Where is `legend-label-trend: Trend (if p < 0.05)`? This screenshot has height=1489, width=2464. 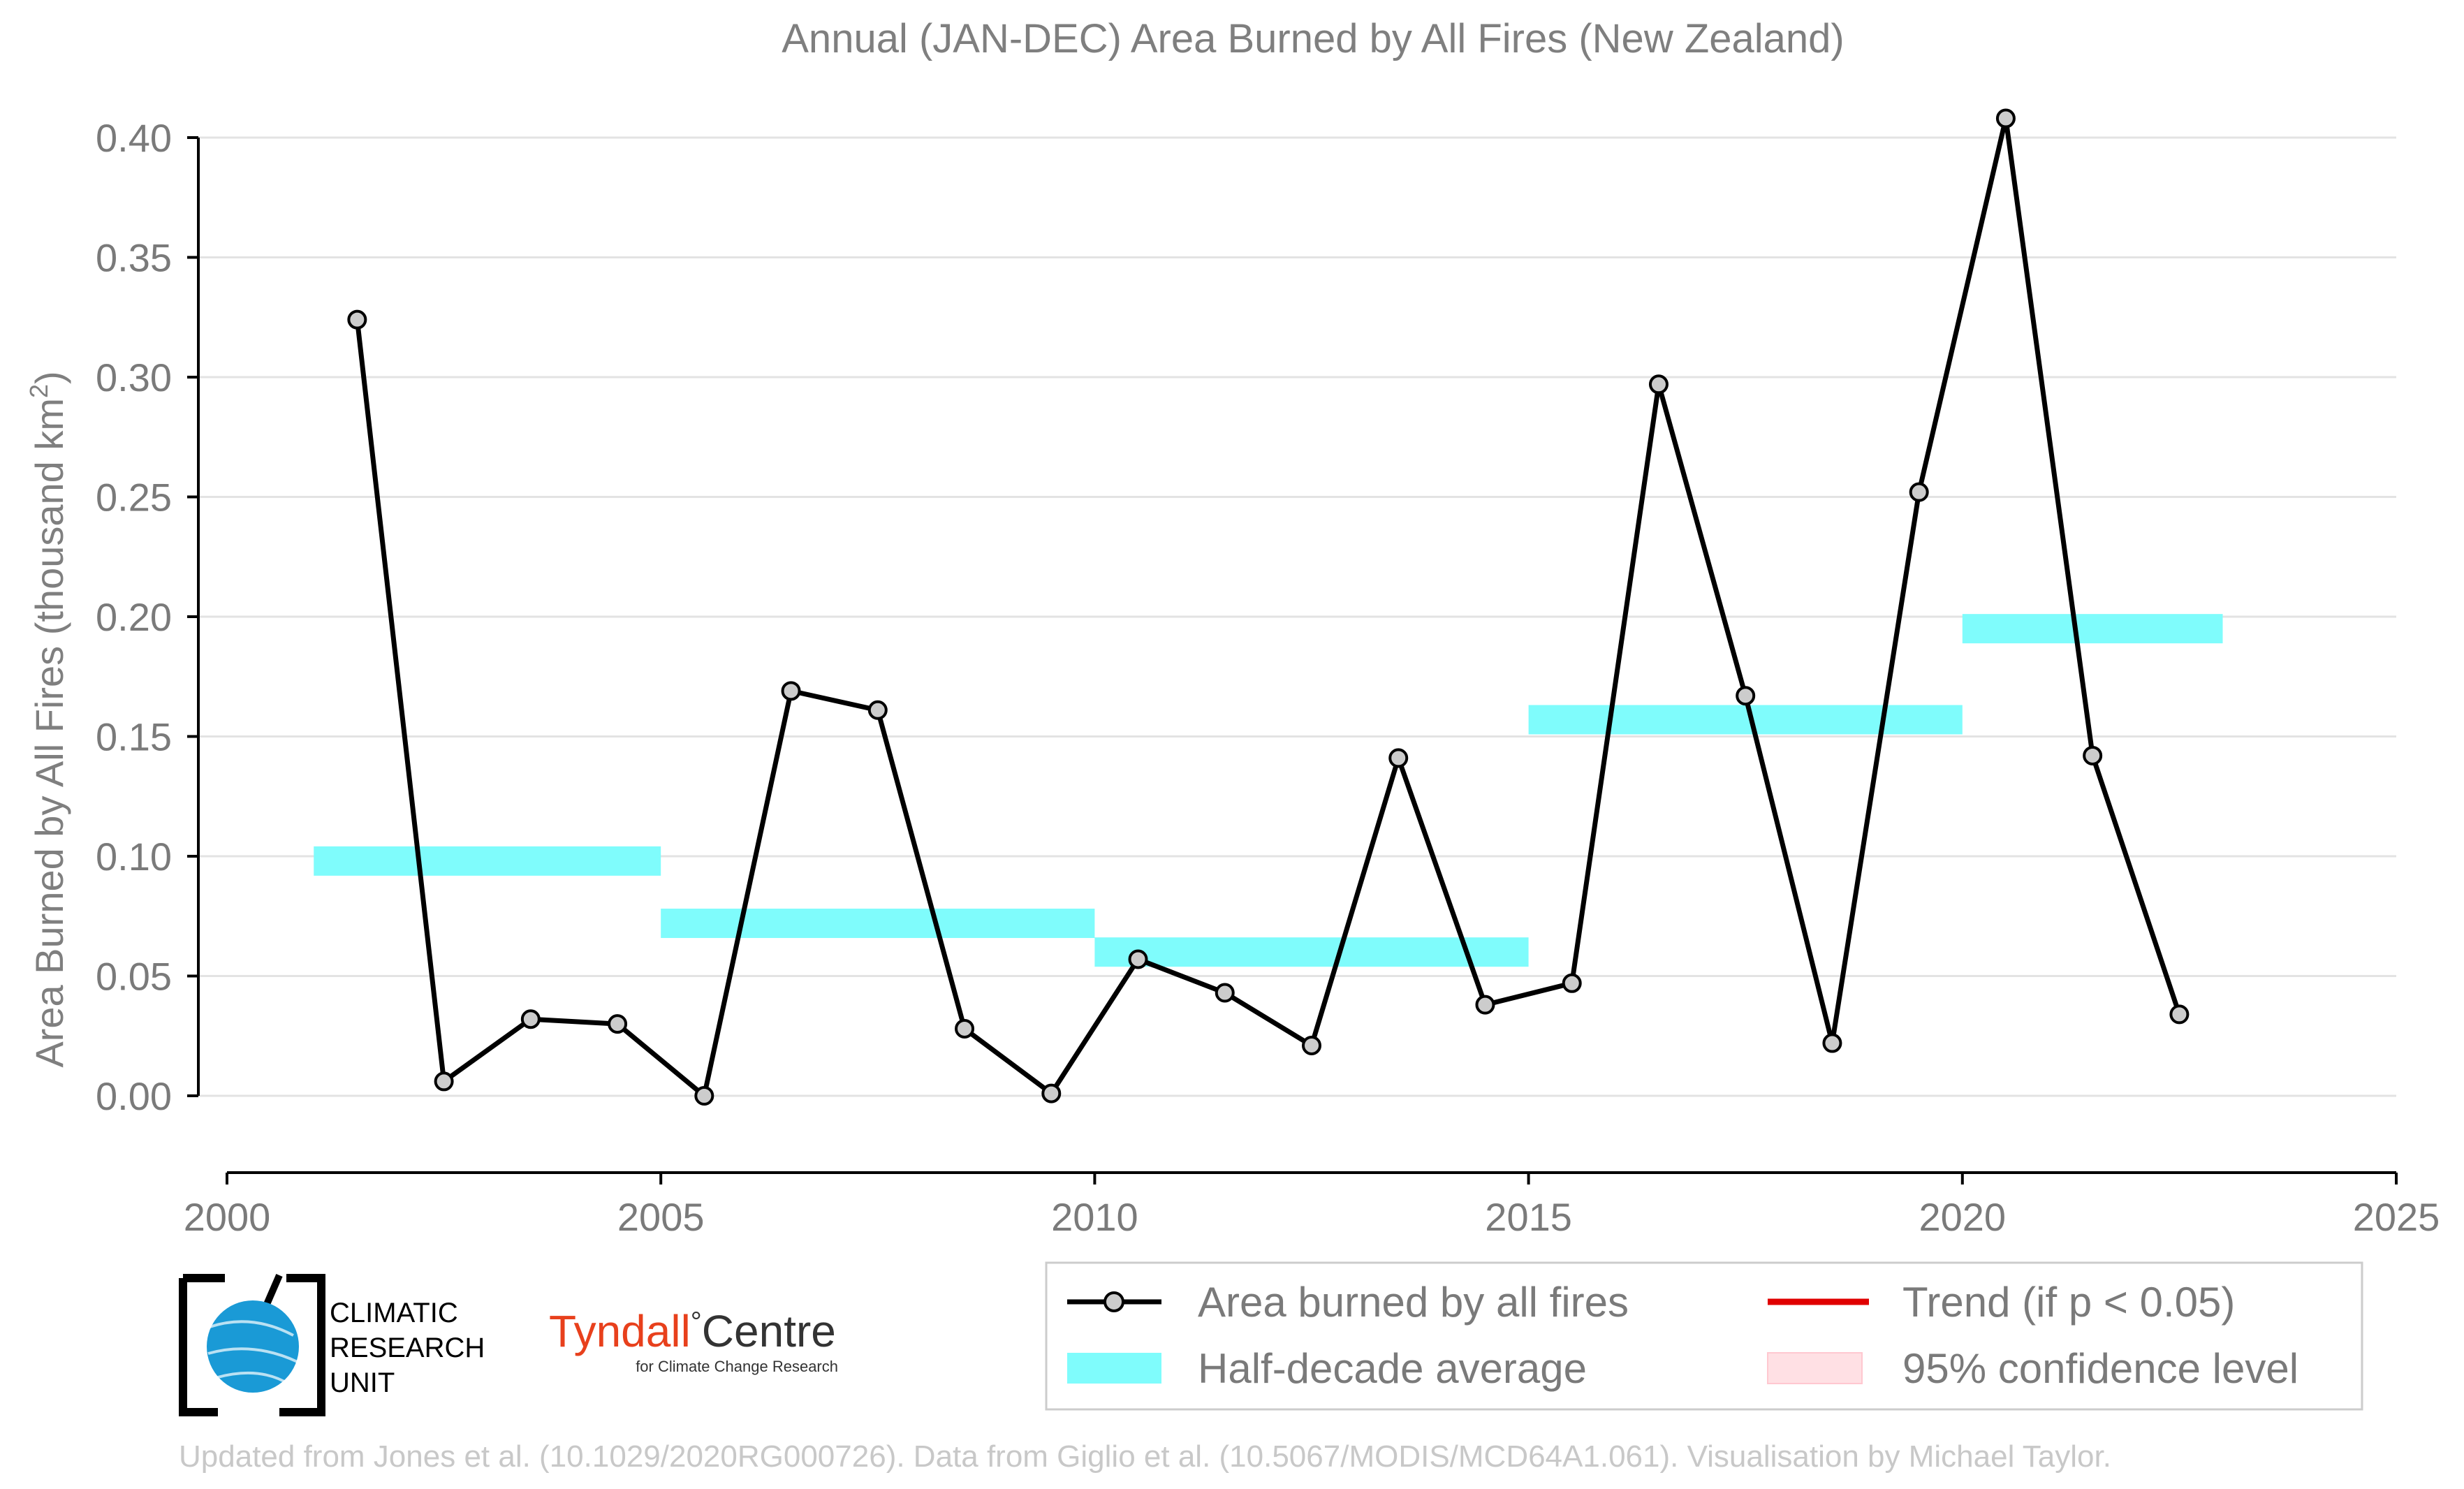
legend-label-trend: Trend (if p < 0.05) is located at coordinates (2068, 1302).